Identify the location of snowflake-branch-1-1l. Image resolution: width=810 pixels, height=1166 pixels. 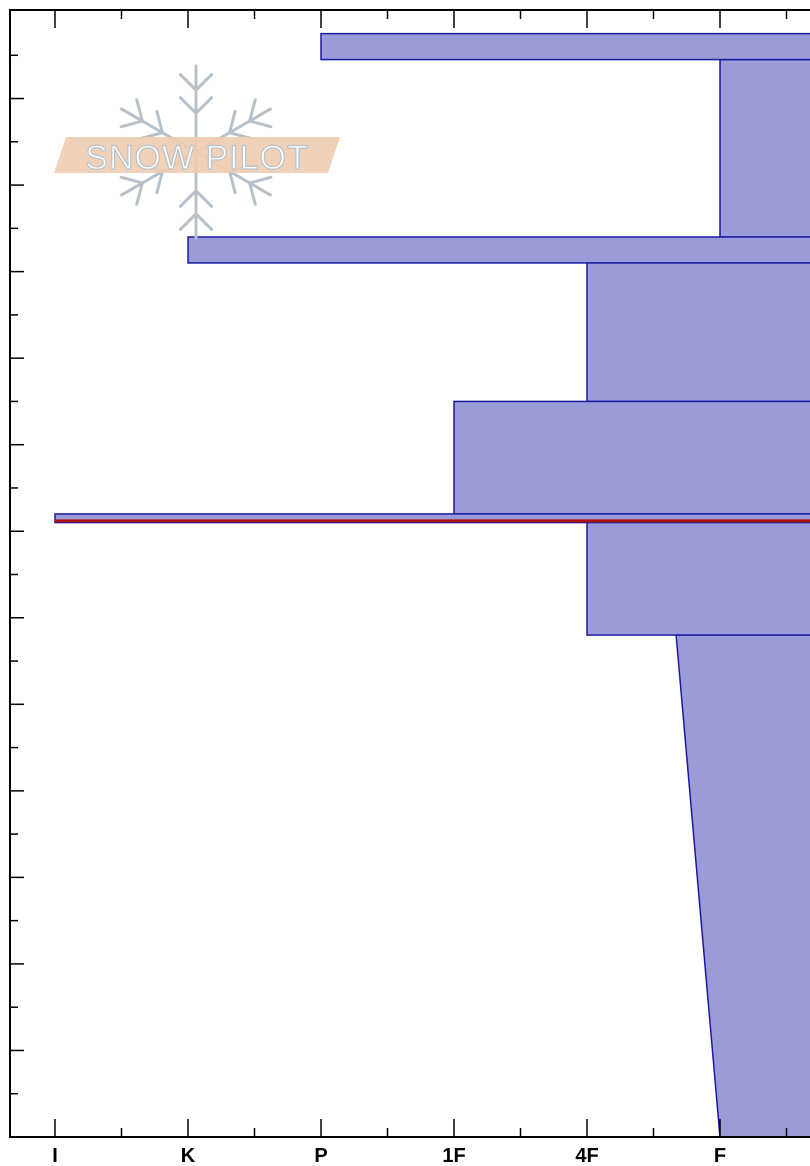
(252, 110).